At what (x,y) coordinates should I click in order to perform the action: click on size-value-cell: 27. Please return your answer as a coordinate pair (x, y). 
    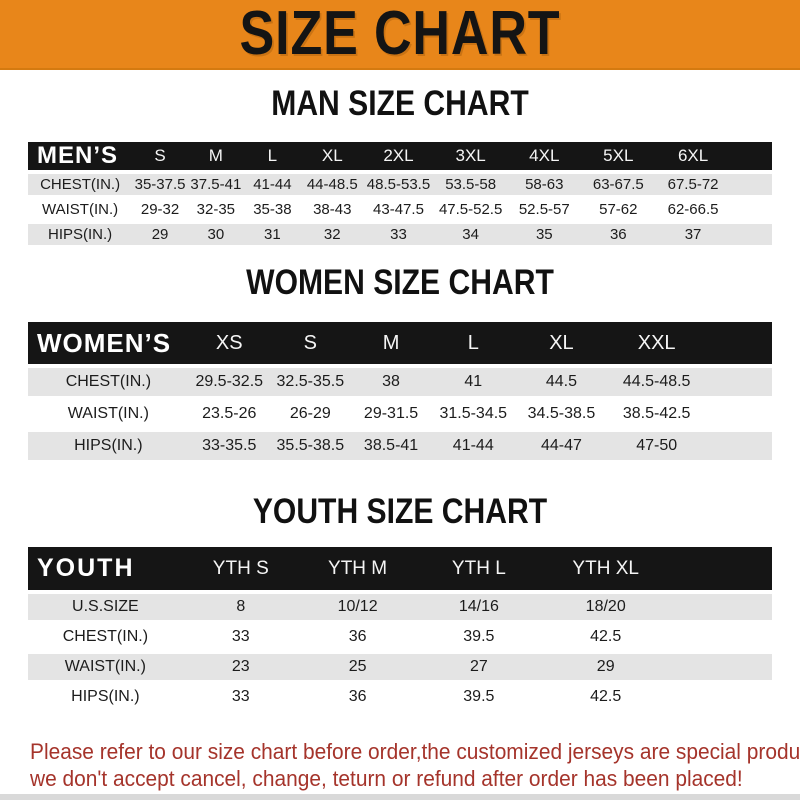
    Looking at the image, I should click on (479, 667).